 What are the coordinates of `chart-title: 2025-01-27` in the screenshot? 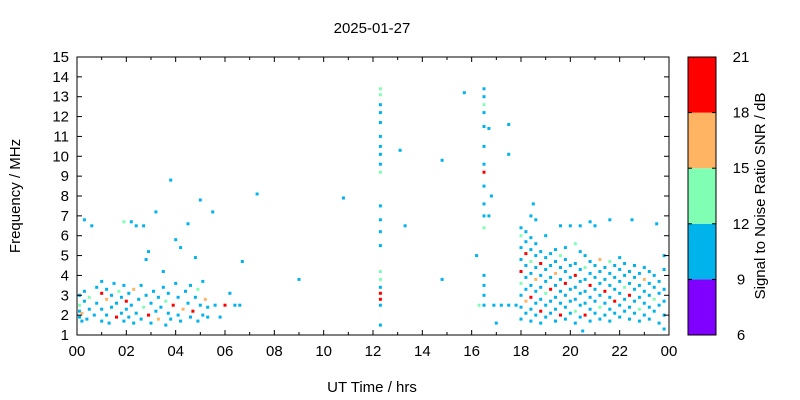 It's located at (372, 28).